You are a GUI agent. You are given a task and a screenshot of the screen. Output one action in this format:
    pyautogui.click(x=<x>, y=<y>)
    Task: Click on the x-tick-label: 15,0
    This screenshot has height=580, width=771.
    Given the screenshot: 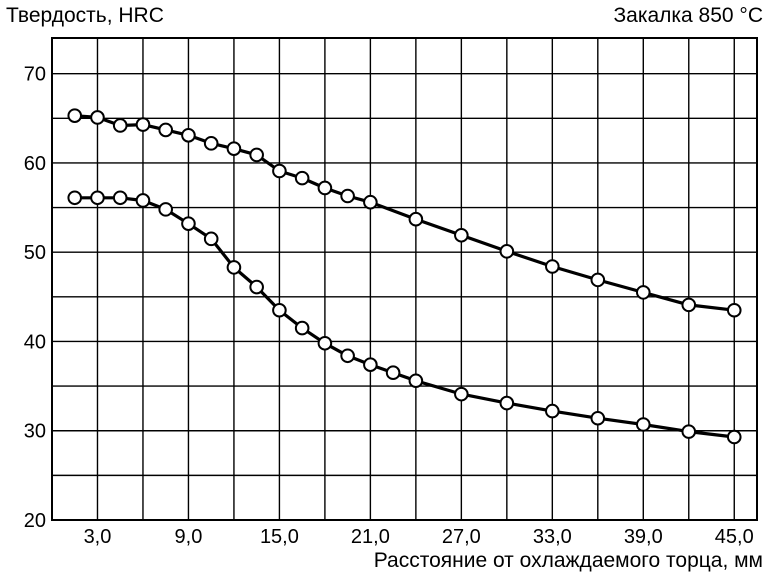 What is the action you would take?
    pyautogui.click(x=279, y=537)
    